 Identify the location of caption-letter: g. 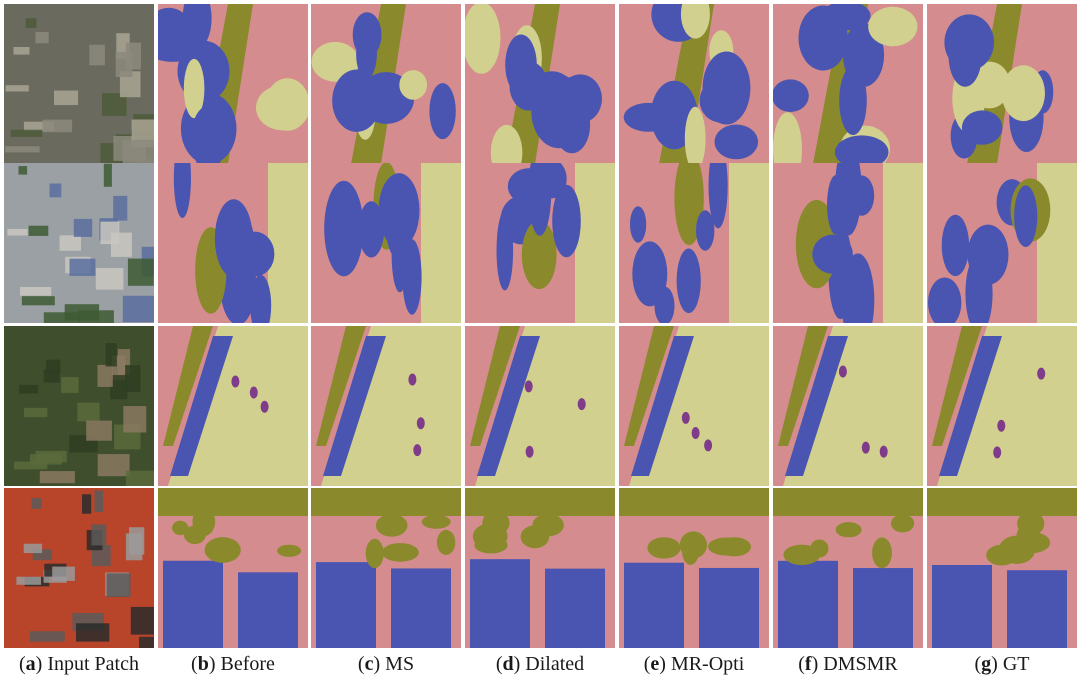
(986, 664).